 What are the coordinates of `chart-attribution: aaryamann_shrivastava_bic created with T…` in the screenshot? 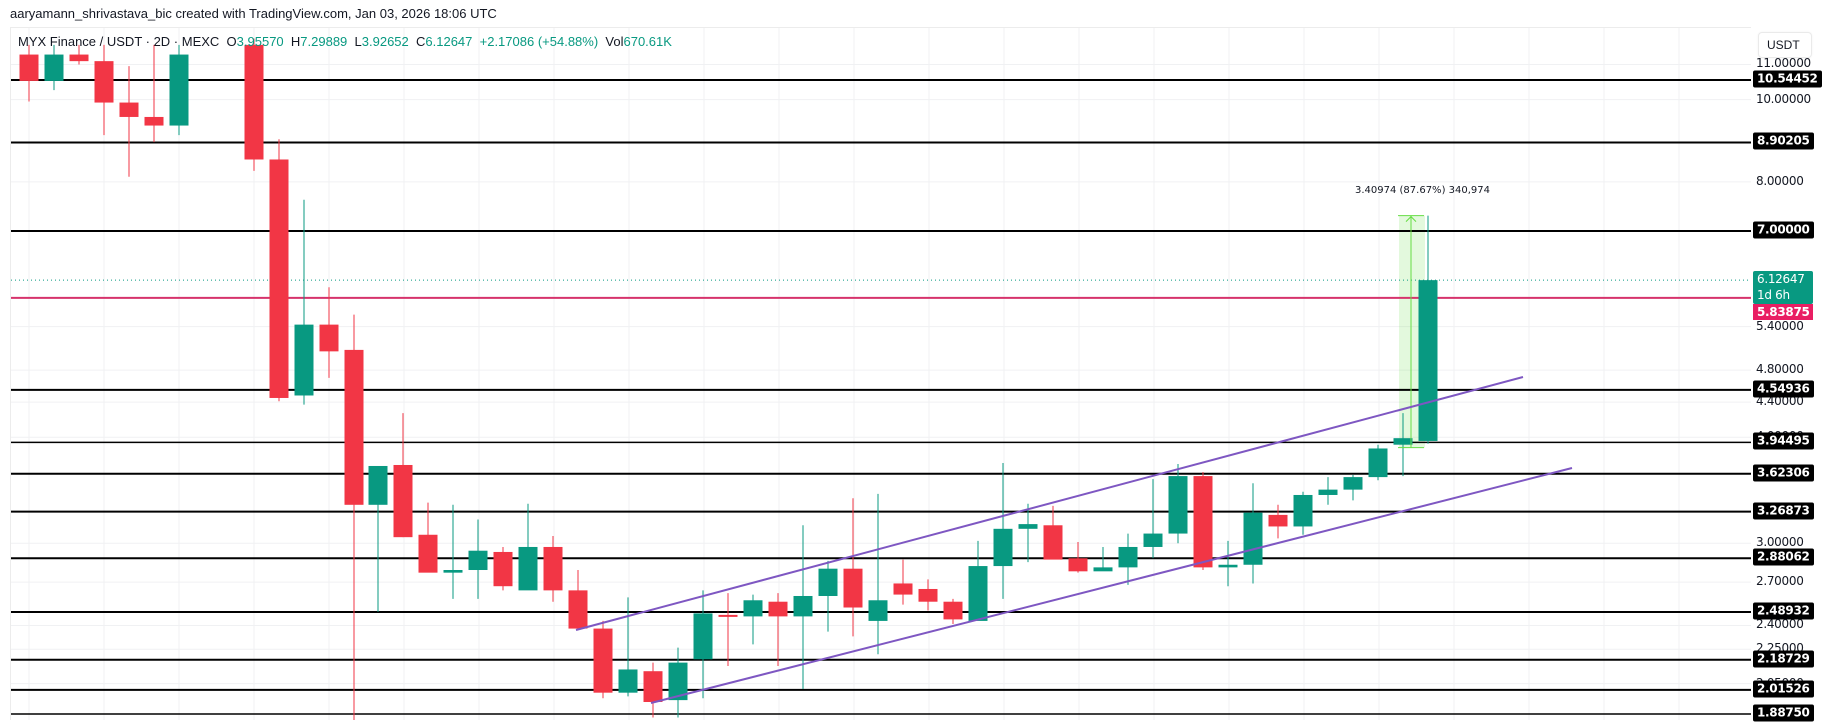 It's located at (253, 13).